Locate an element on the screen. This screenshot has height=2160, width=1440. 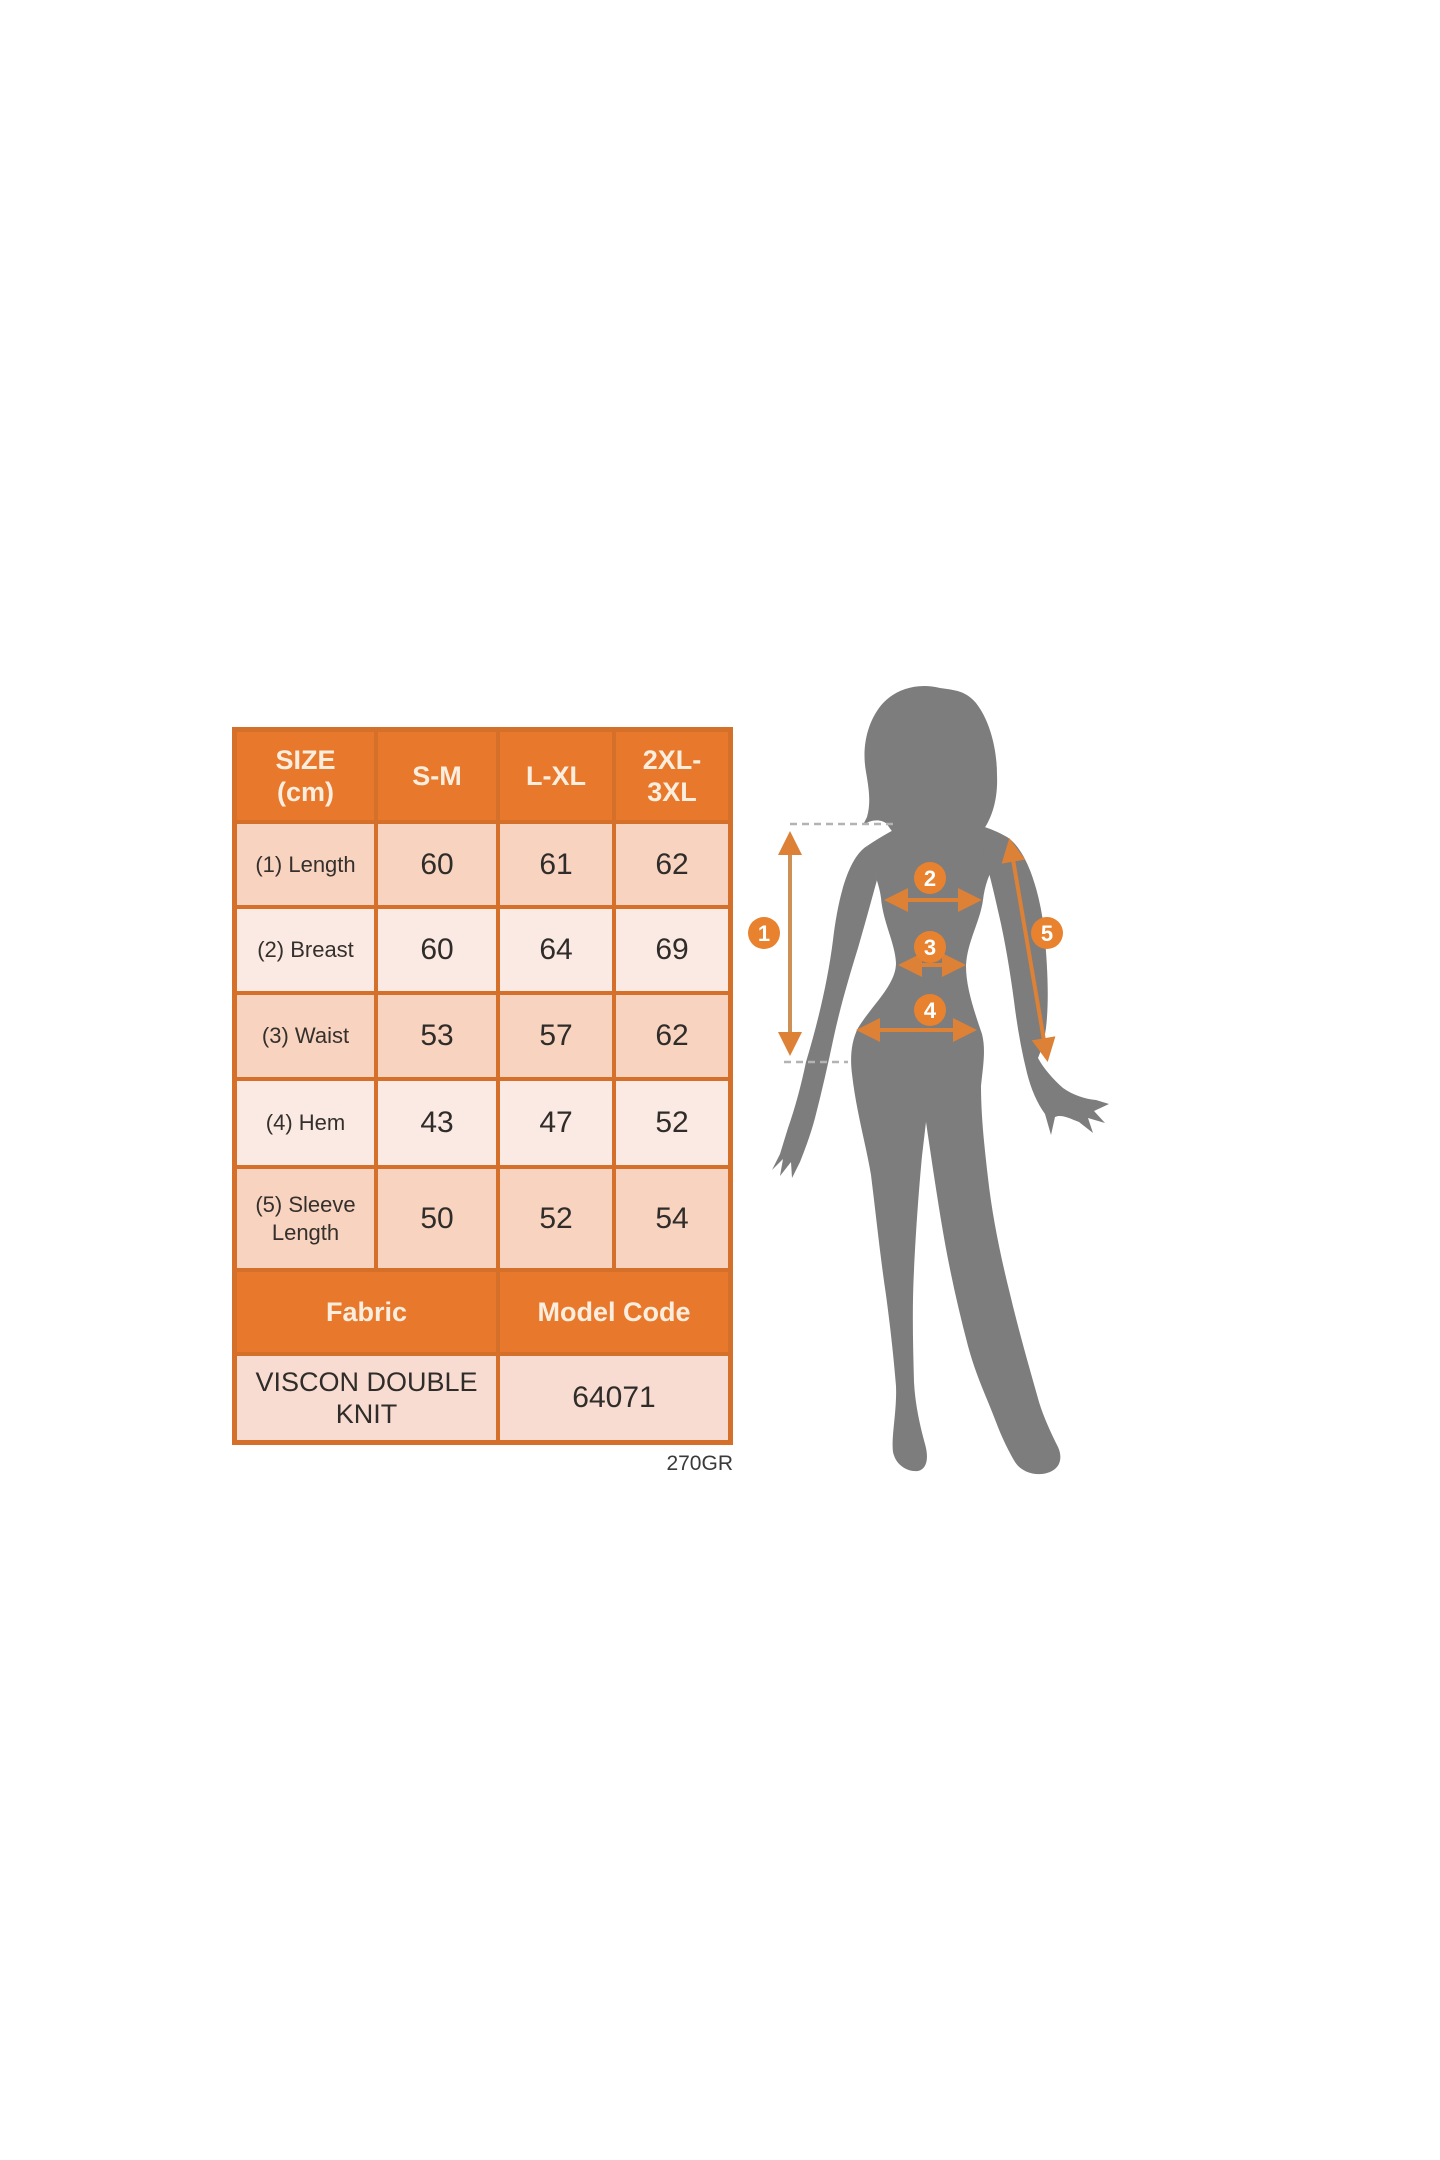
waist-lxl: 57 is located at coordinates (556, 1036).